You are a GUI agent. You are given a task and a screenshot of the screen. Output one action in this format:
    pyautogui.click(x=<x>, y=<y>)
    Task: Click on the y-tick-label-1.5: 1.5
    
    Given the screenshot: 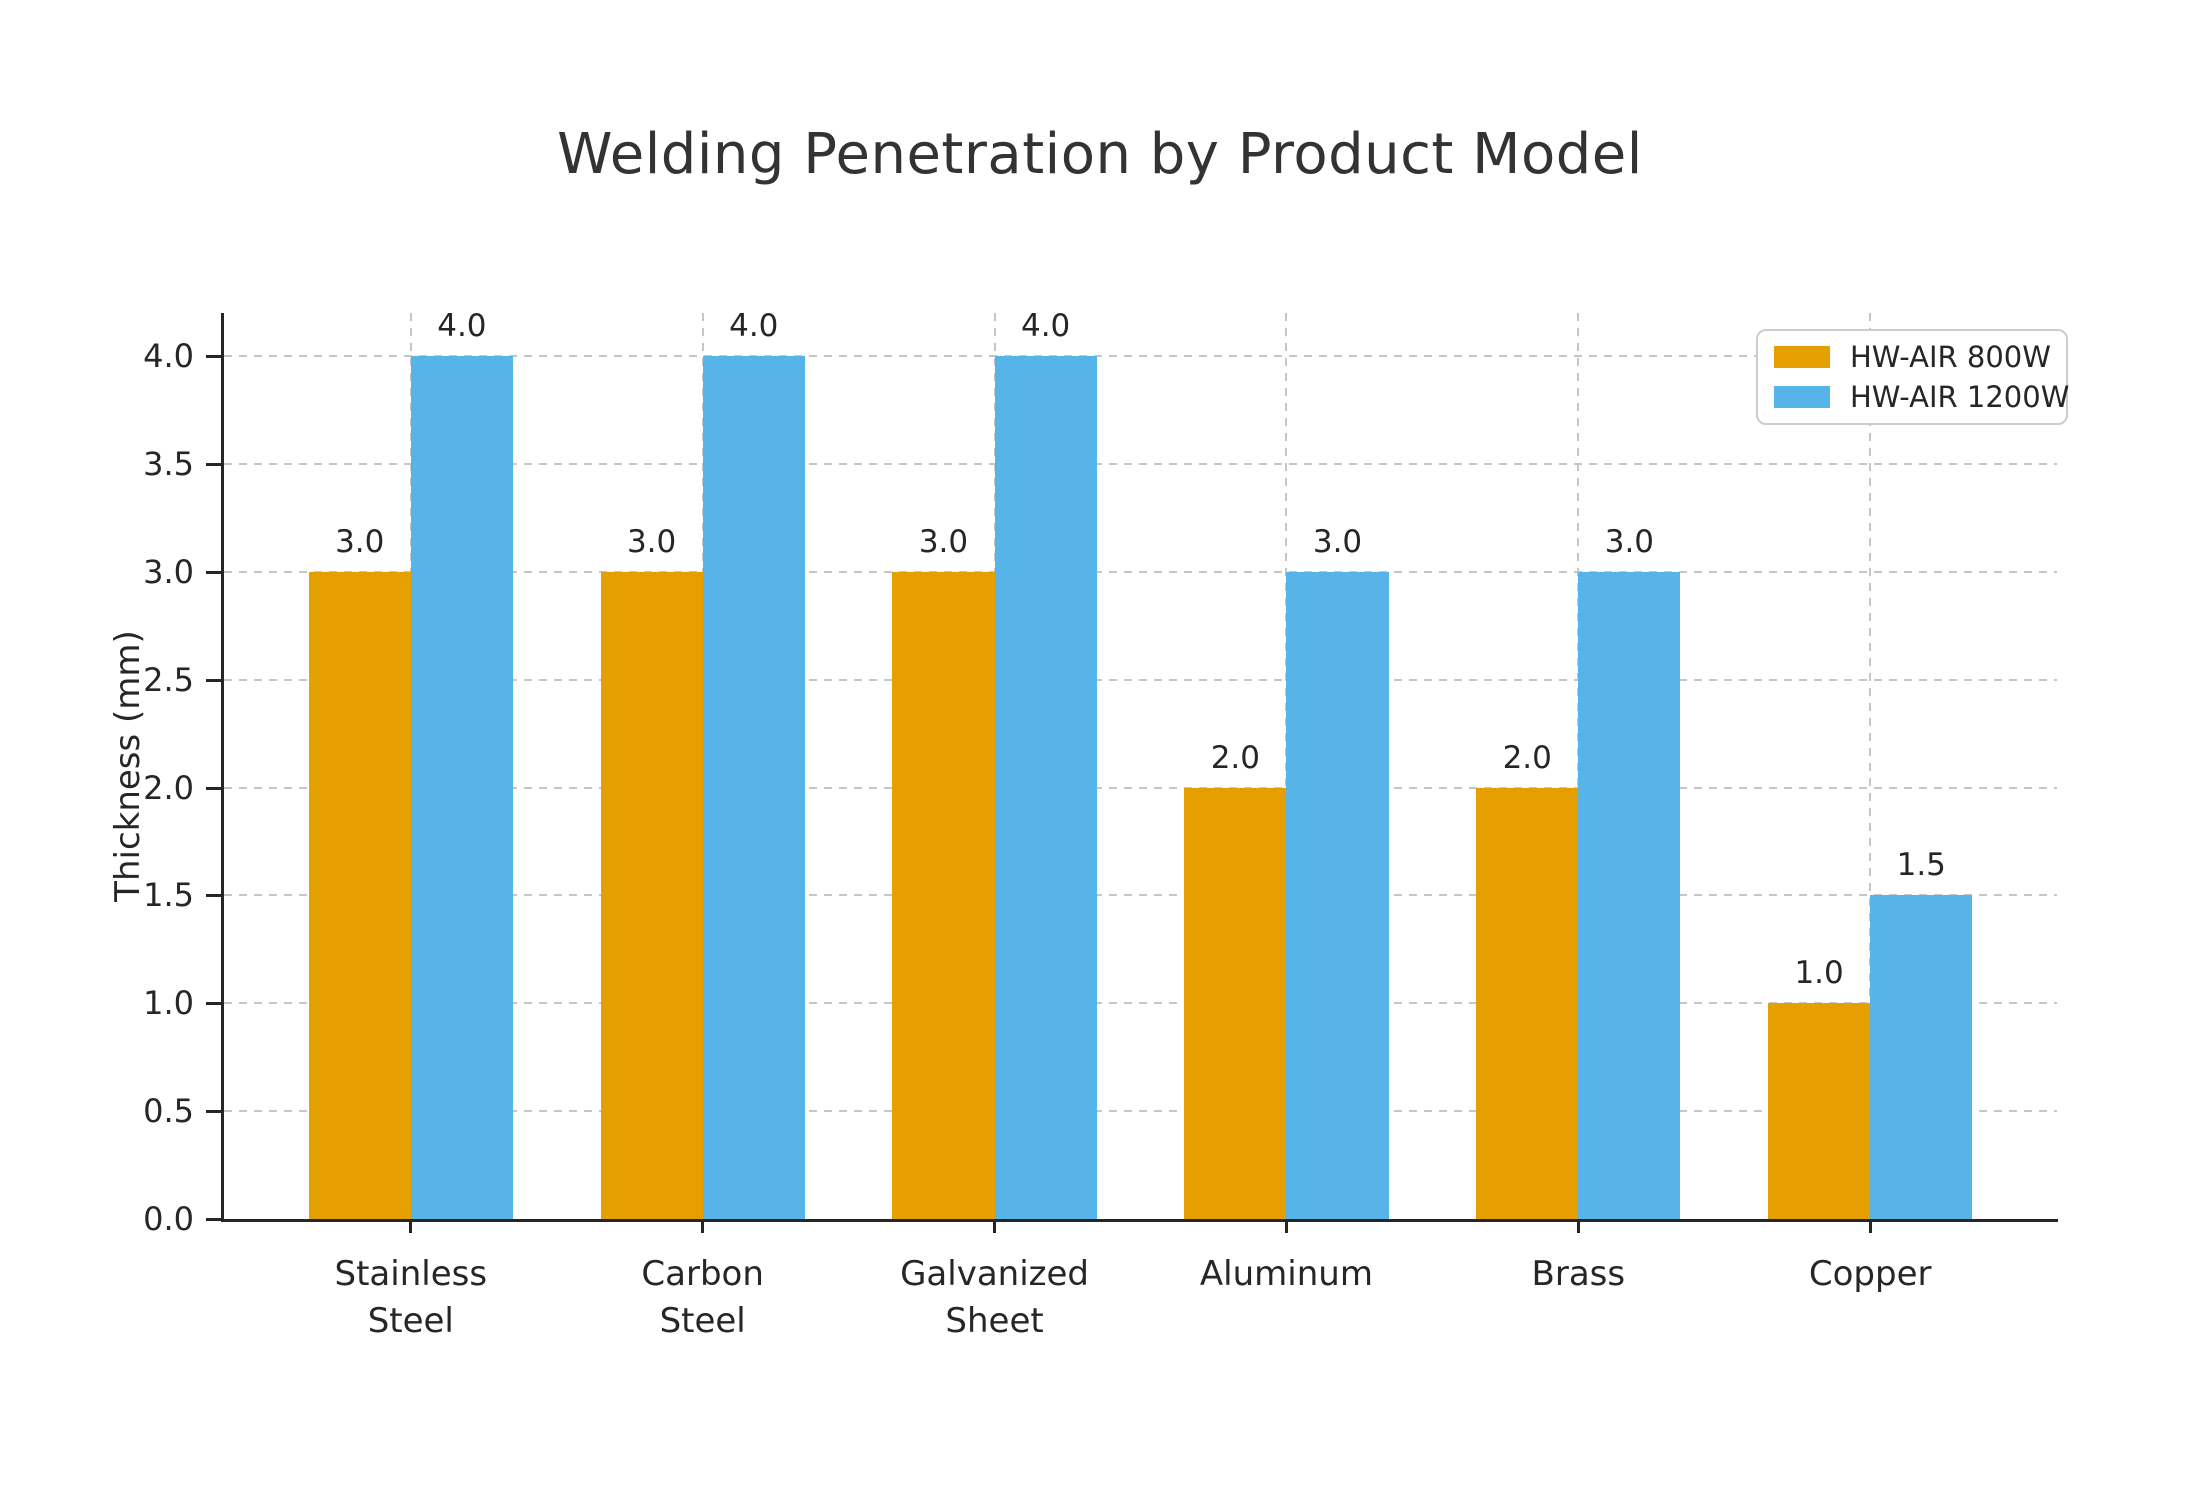 What is the action you would take?
    pyautogui.click(x=168, y=895)
    